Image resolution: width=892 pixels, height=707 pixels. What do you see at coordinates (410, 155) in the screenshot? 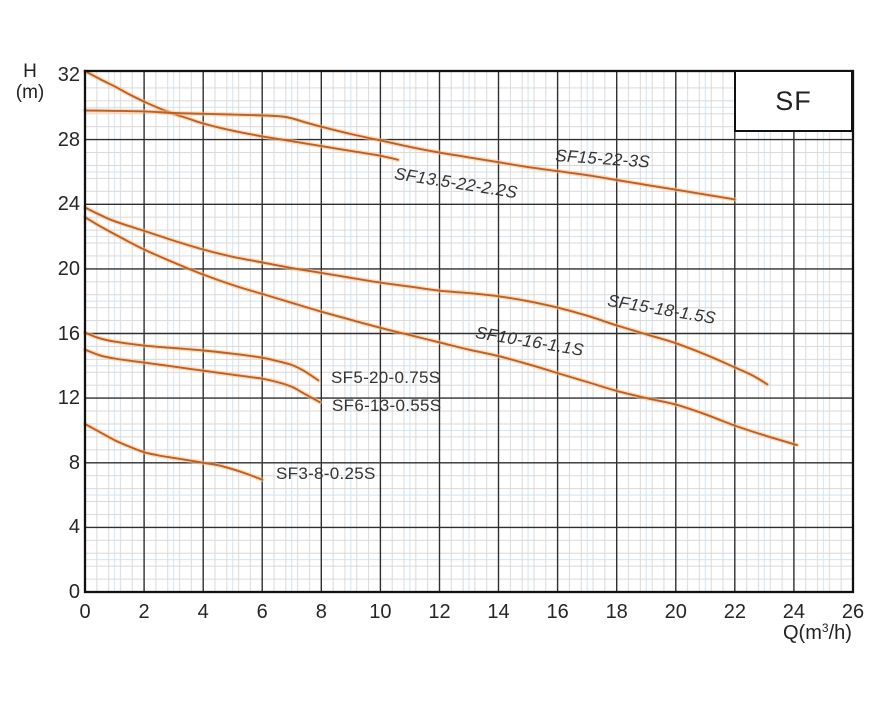
I see `curve-SF15-22-3S` at bounding box center [410, 155].